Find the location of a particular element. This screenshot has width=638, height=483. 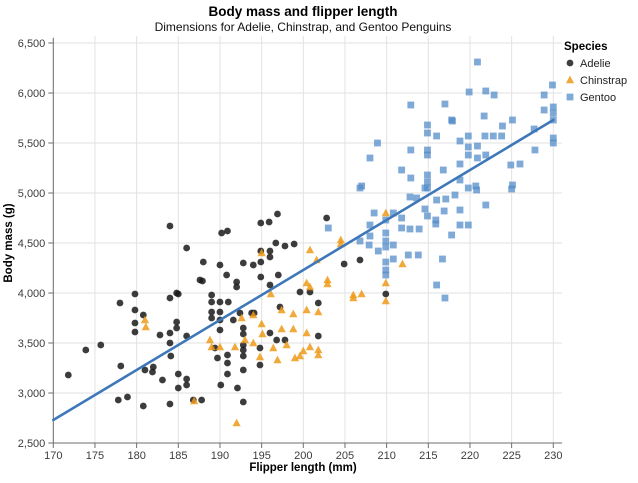

y-axis-title: Body mass (g) is located at coordinates (9, 242).